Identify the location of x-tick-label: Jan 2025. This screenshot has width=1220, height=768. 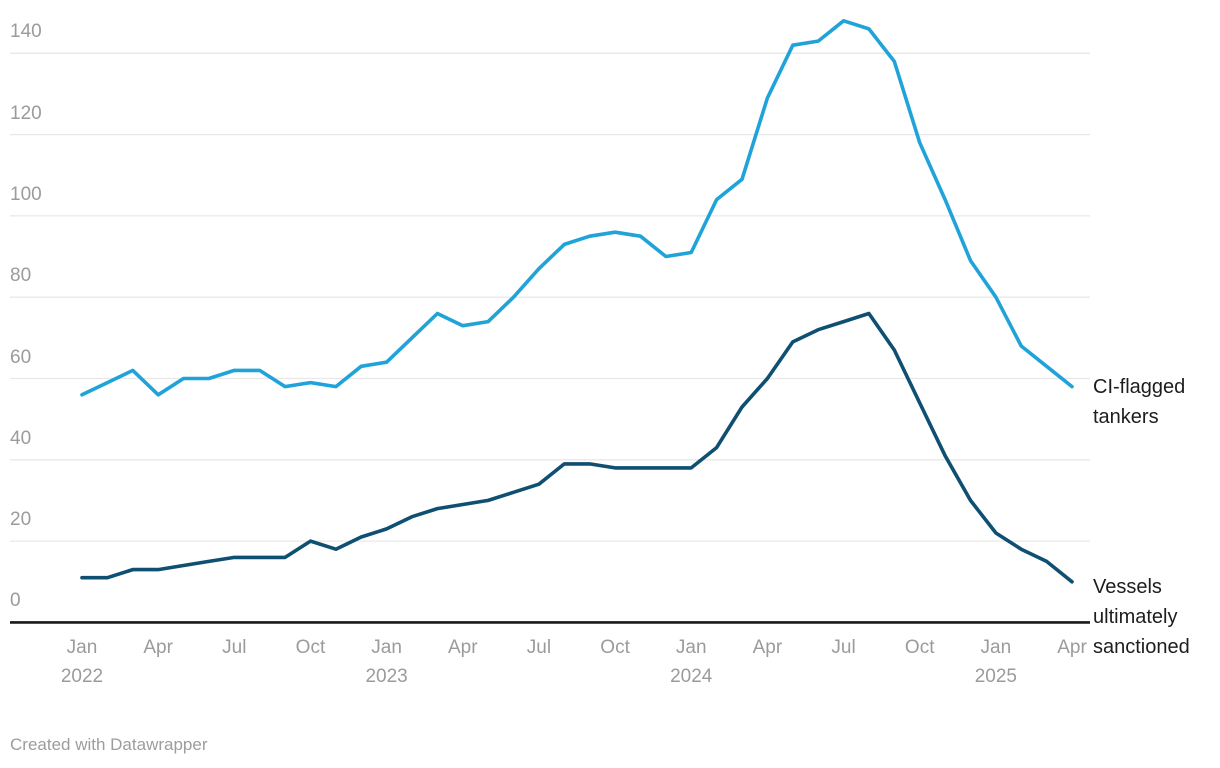
(995, 662).